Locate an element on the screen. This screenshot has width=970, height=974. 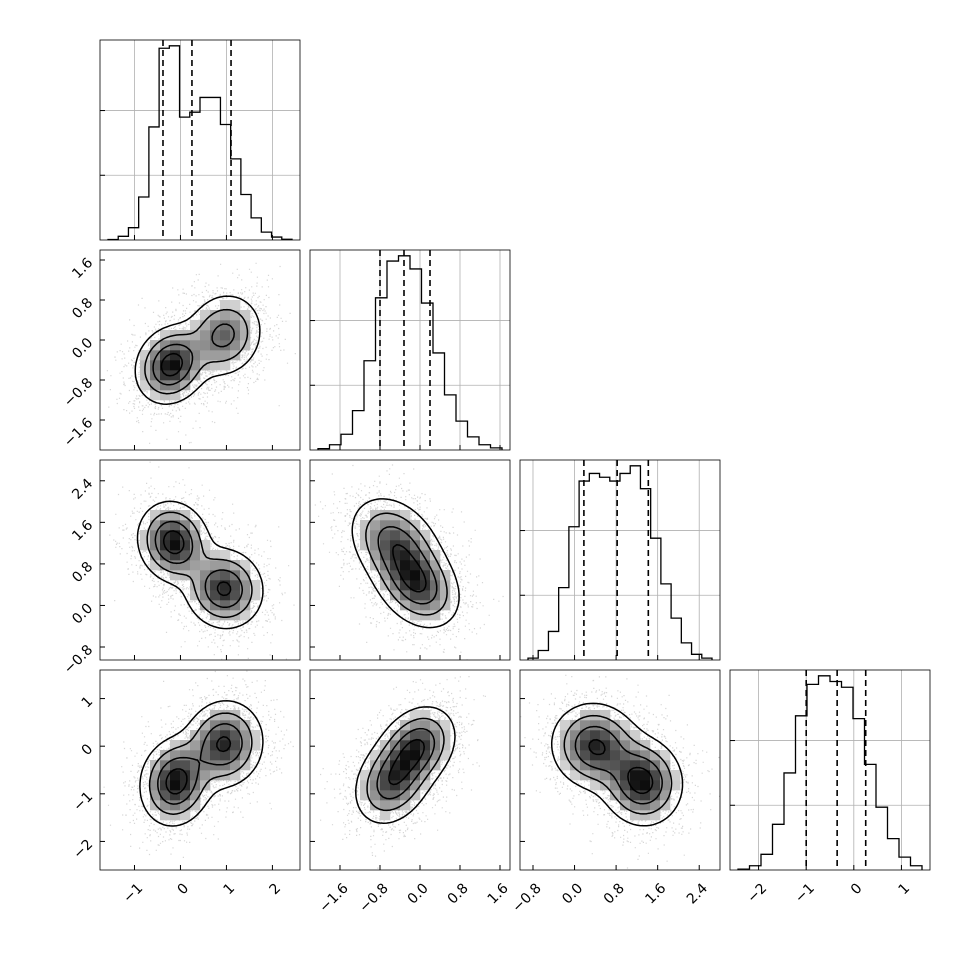
y-tick-label: 1.6 is located at coordinates (82, 530).